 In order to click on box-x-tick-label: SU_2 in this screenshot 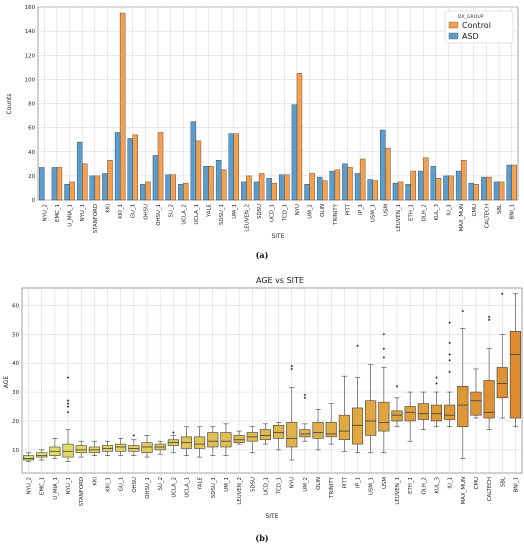, I will do `click(161, 484)`.